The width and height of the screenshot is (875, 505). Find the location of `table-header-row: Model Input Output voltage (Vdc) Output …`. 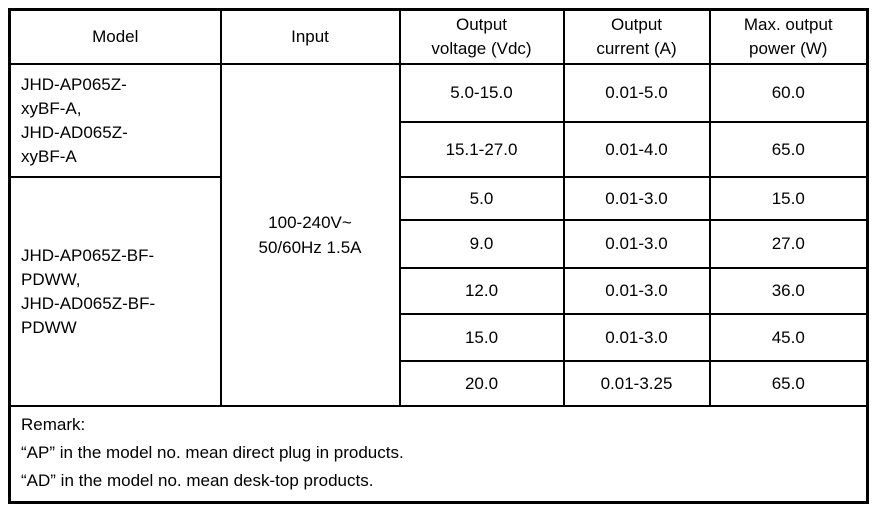

table-header-row: Model Input Output voltage (Vdc) Output … is located at coordinates (438, 36).